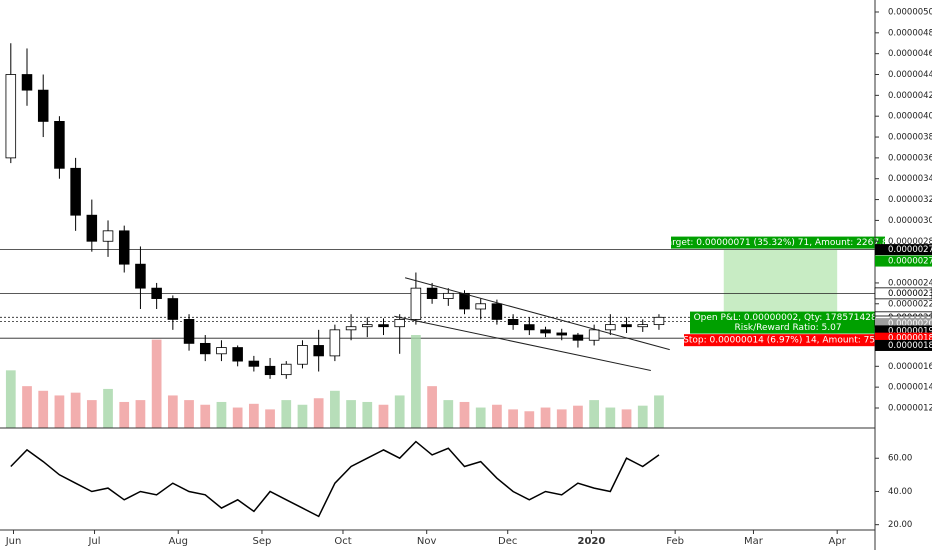  Describe the element at coordinates (838, 541) in the screenshot. I see `x-tick-label: Apr` at that location.